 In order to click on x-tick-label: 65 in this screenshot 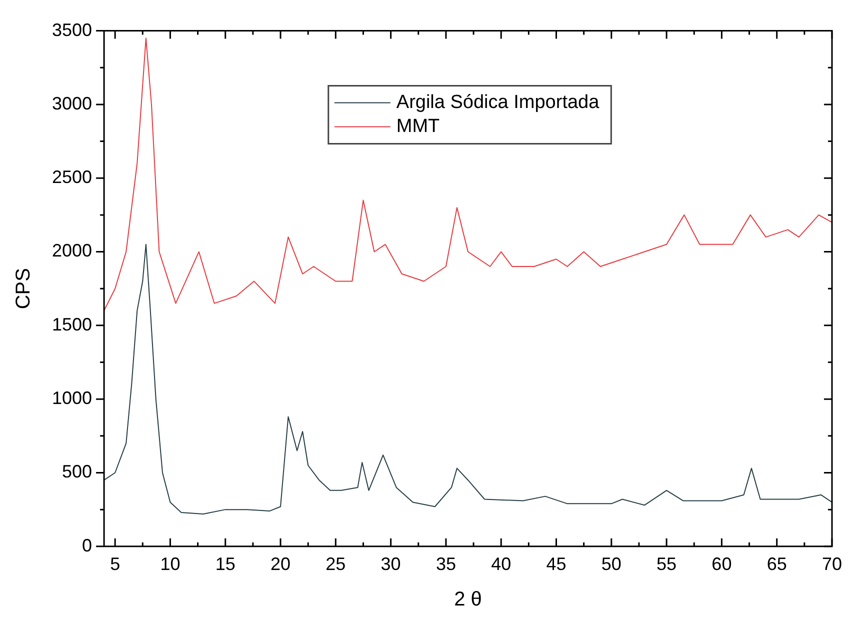, I will do `click(776, 564)`.